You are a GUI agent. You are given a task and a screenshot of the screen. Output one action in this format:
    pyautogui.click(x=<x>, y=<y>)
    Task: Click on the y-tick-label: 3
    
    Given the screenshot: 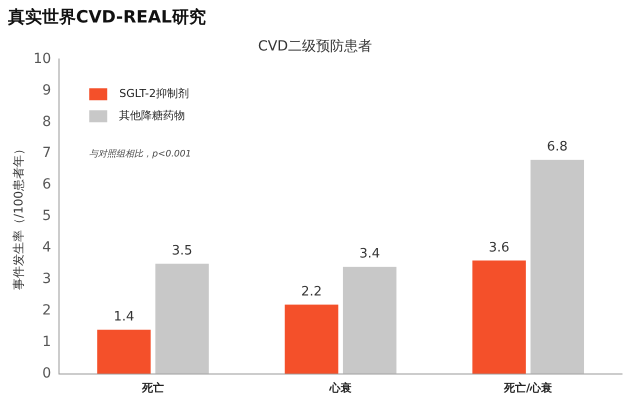 What is the action you would take?
    pyautogui.click(x=47, y=279)
    